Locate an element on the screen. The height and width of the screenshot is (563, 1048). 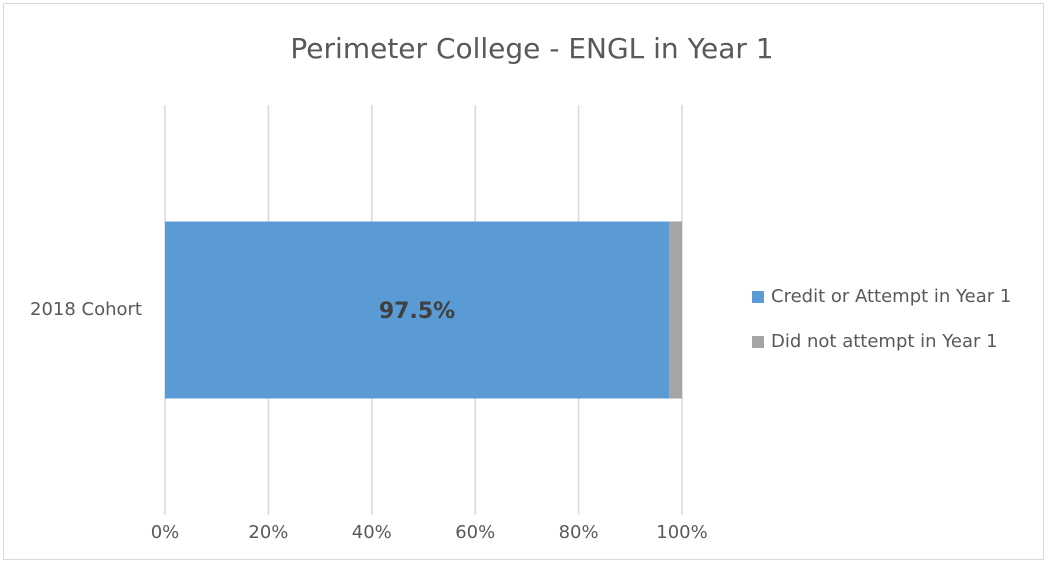
x-tick-label: 40% is located at coordinates (372, 532).